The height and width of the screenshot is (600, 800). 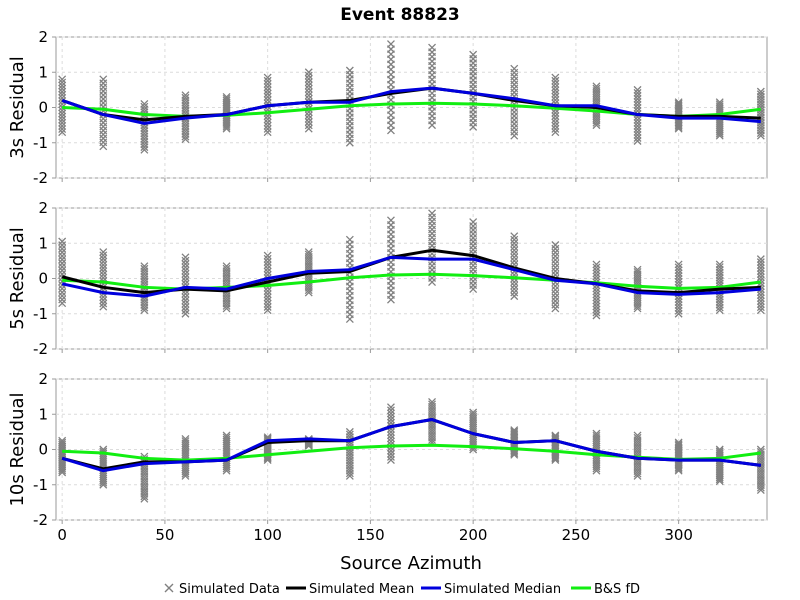 I want to click on legend-item-simulated-data: Simulated Data, so click(x=222, y=589).